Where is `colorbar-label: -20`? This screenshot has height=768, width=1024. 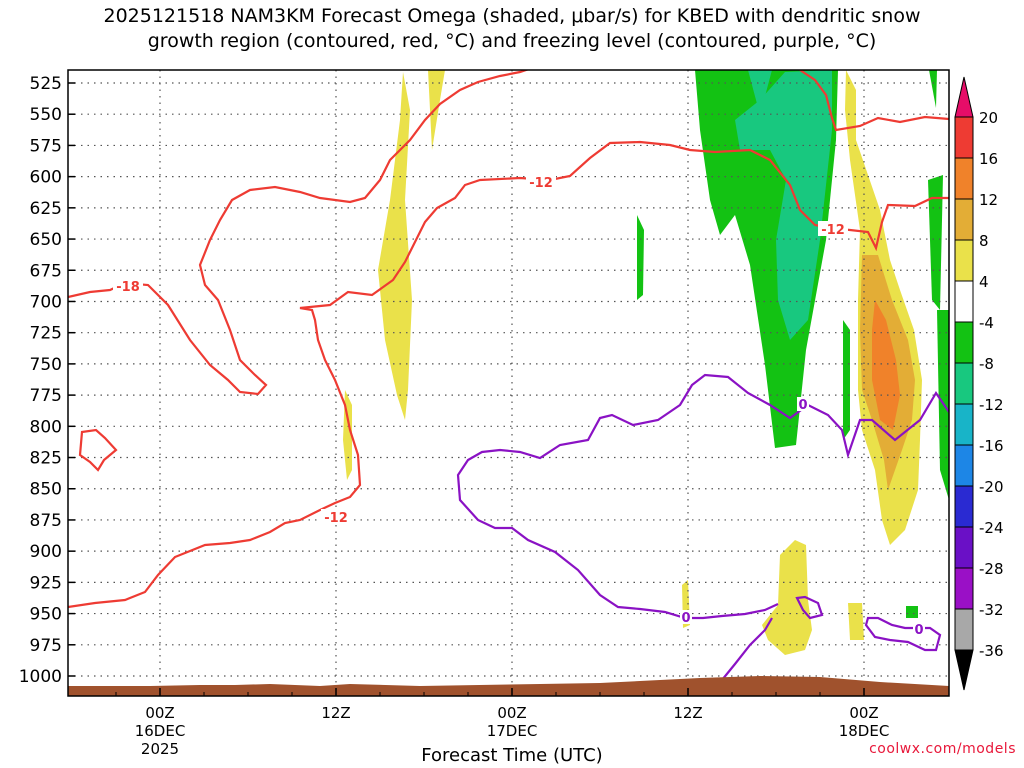 colorbar-label: -20 is located at coordinates (991, 487).